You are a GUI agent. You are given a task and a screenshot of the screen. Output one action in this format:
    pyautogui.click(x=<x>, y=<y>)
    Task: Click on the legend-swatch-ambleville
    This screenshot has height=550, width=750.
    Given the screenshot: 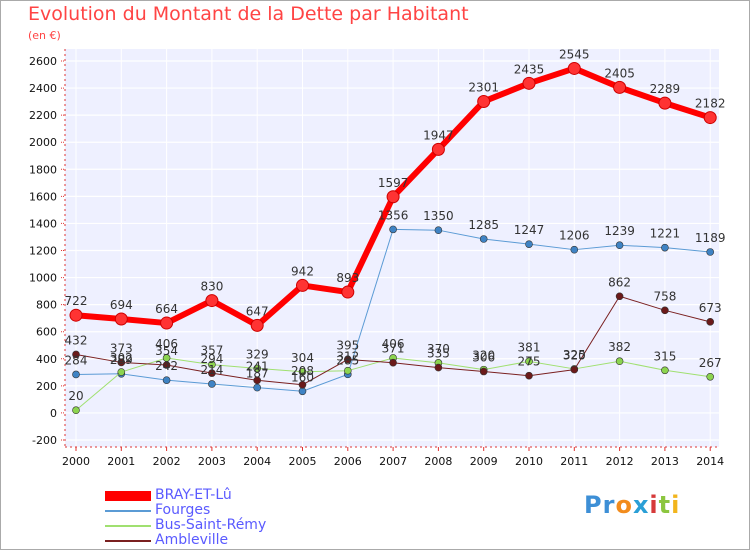 What is the action you would take?
    pyautogui.click(x=128, y=540)
    